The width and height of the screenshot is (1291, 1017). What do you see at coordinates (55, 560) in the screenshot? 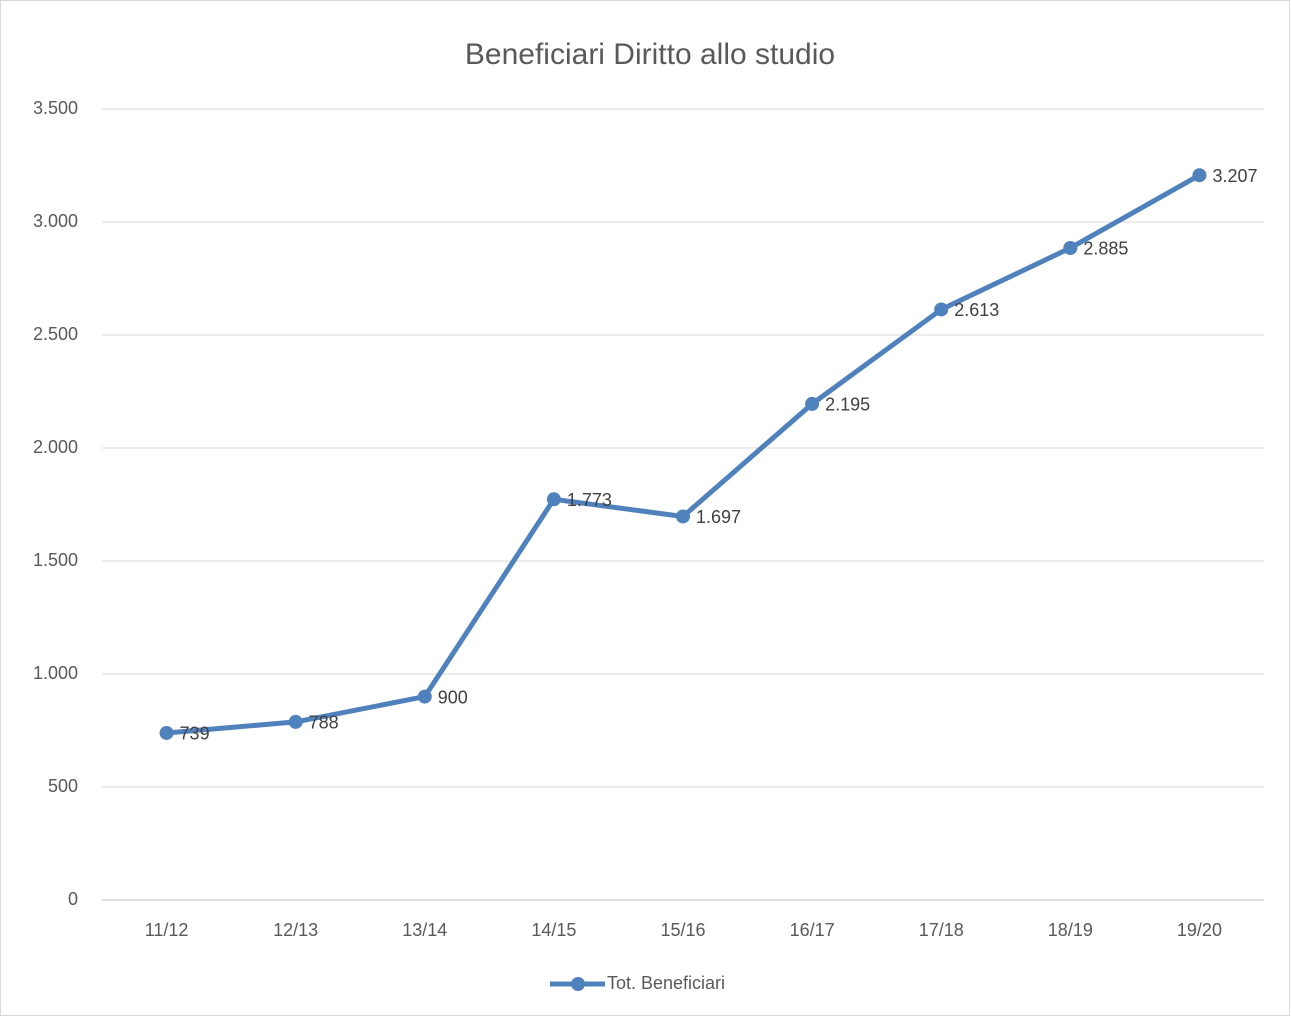
I see `y-tick-label: 1.500` at bounding box center [55, 560].